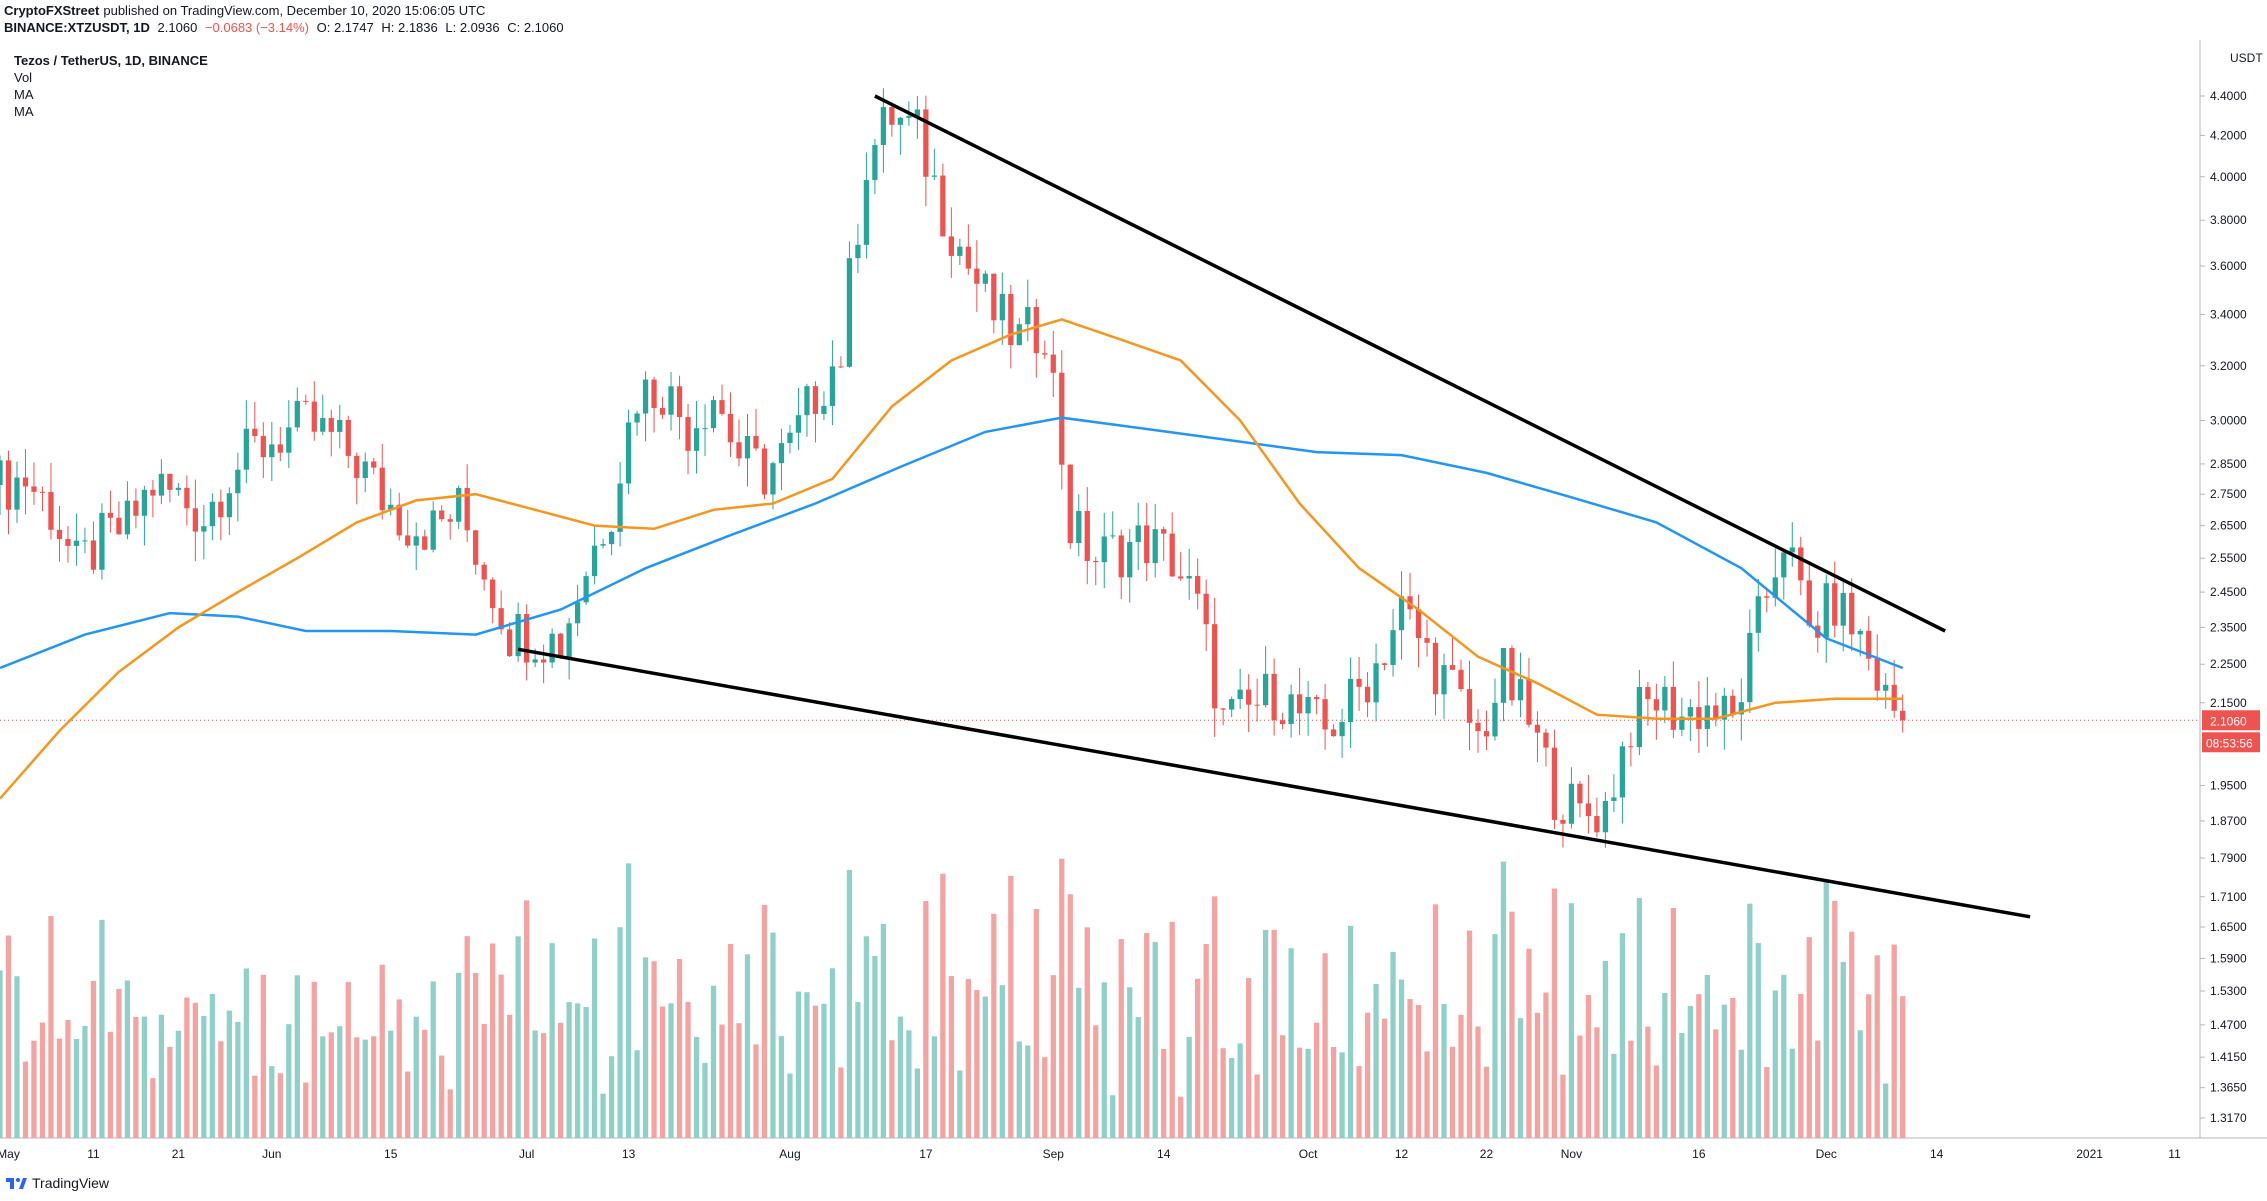  Describe the element at coordinates (2246, 58) in the screenshot. I see `price-axis-unit: USDT` at that location.